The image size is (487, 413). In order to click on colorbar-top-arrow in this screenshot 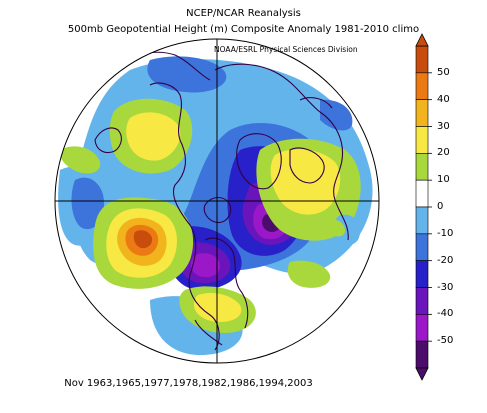, I will do `click(422, 40)`.